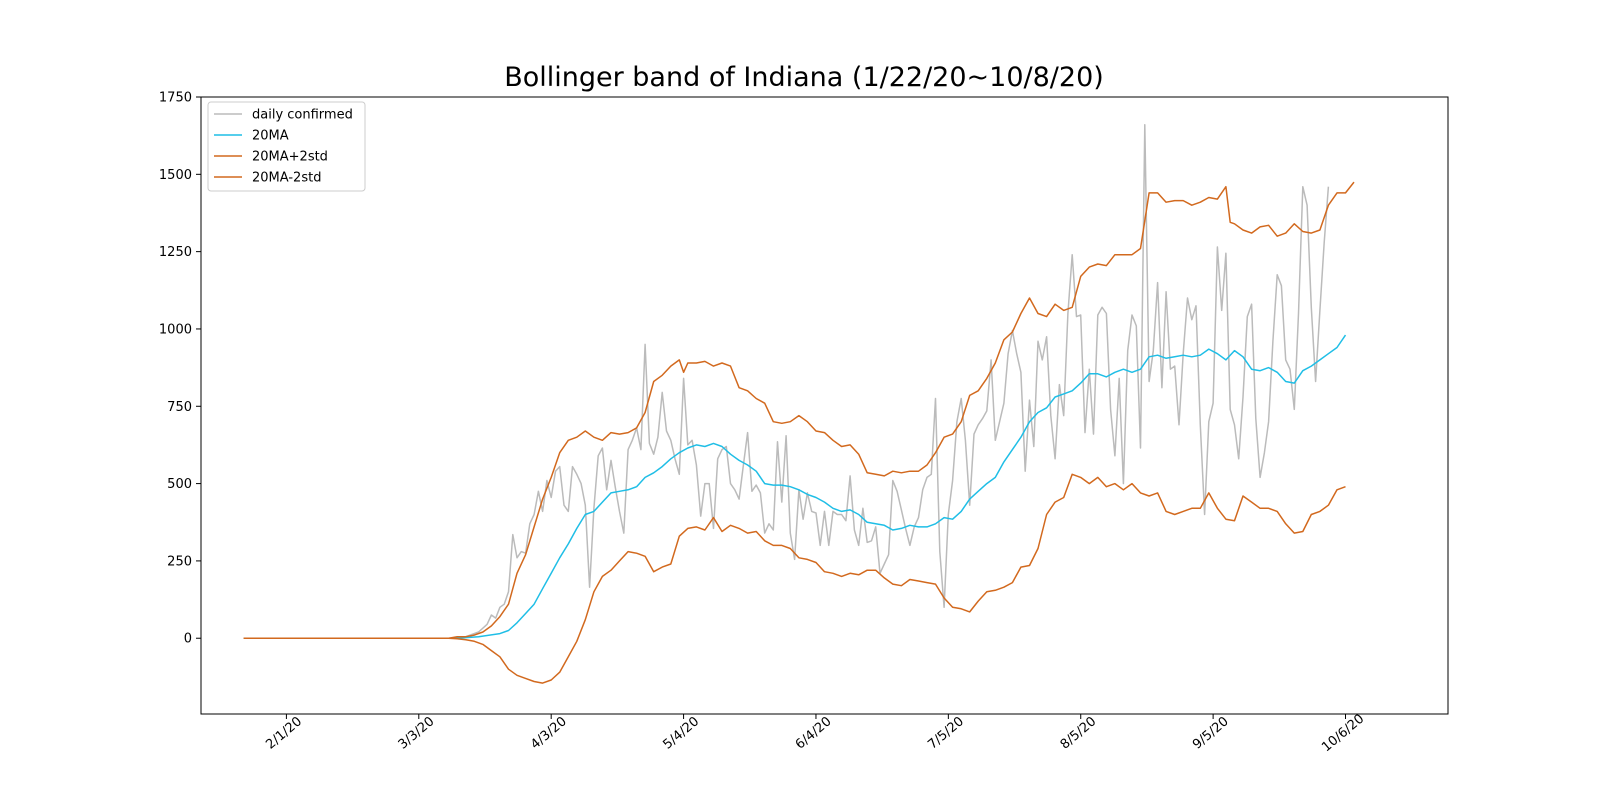 The image size is (1600, 800). What do you see at coordinates (179, 561) in the screenshot?
I see `y-tick-label: 250` at bounding box center [179, 561].